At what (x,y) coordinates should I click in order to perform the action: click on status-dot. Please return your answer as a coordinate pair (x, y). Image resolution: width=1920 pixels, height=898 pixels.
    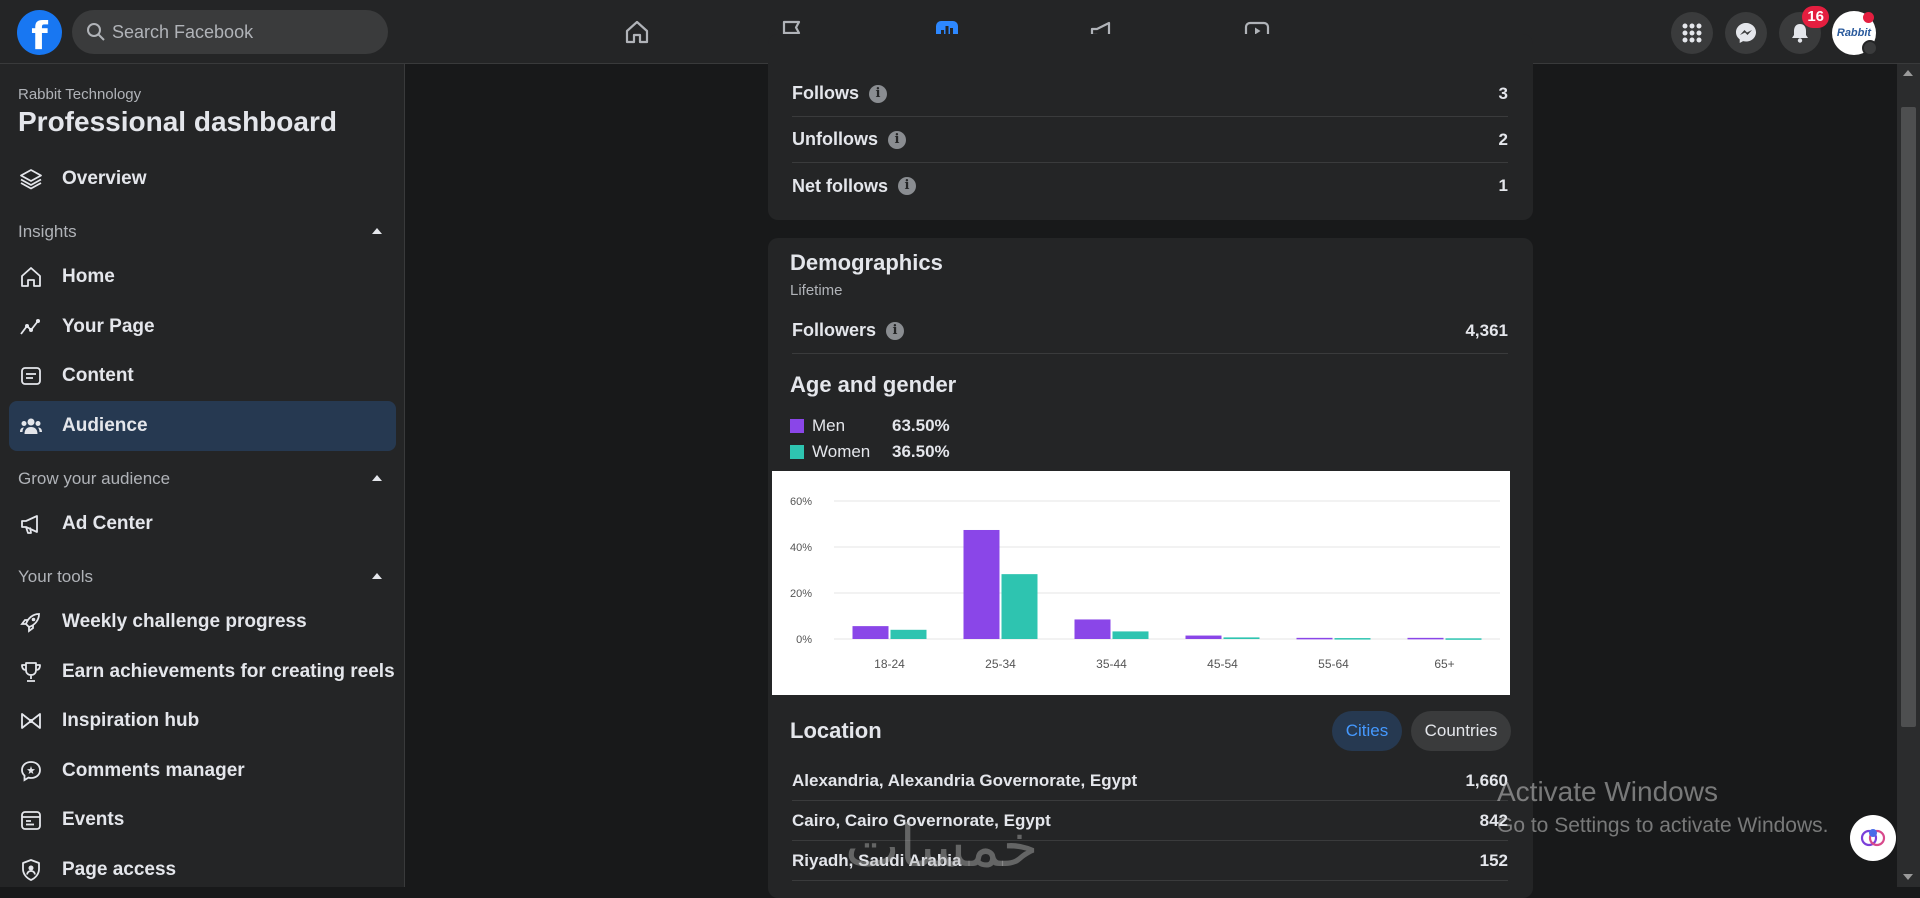
    Looking at the image, I should click on (1868, 17).